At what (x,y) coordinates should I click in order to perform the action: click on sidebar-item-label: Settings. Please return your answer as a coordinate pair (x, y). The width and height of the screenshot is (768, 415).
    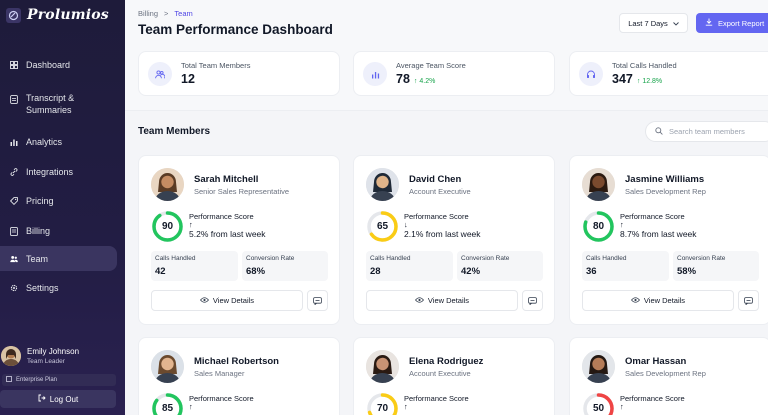
    Looking at the image, I should click on (42, 288).